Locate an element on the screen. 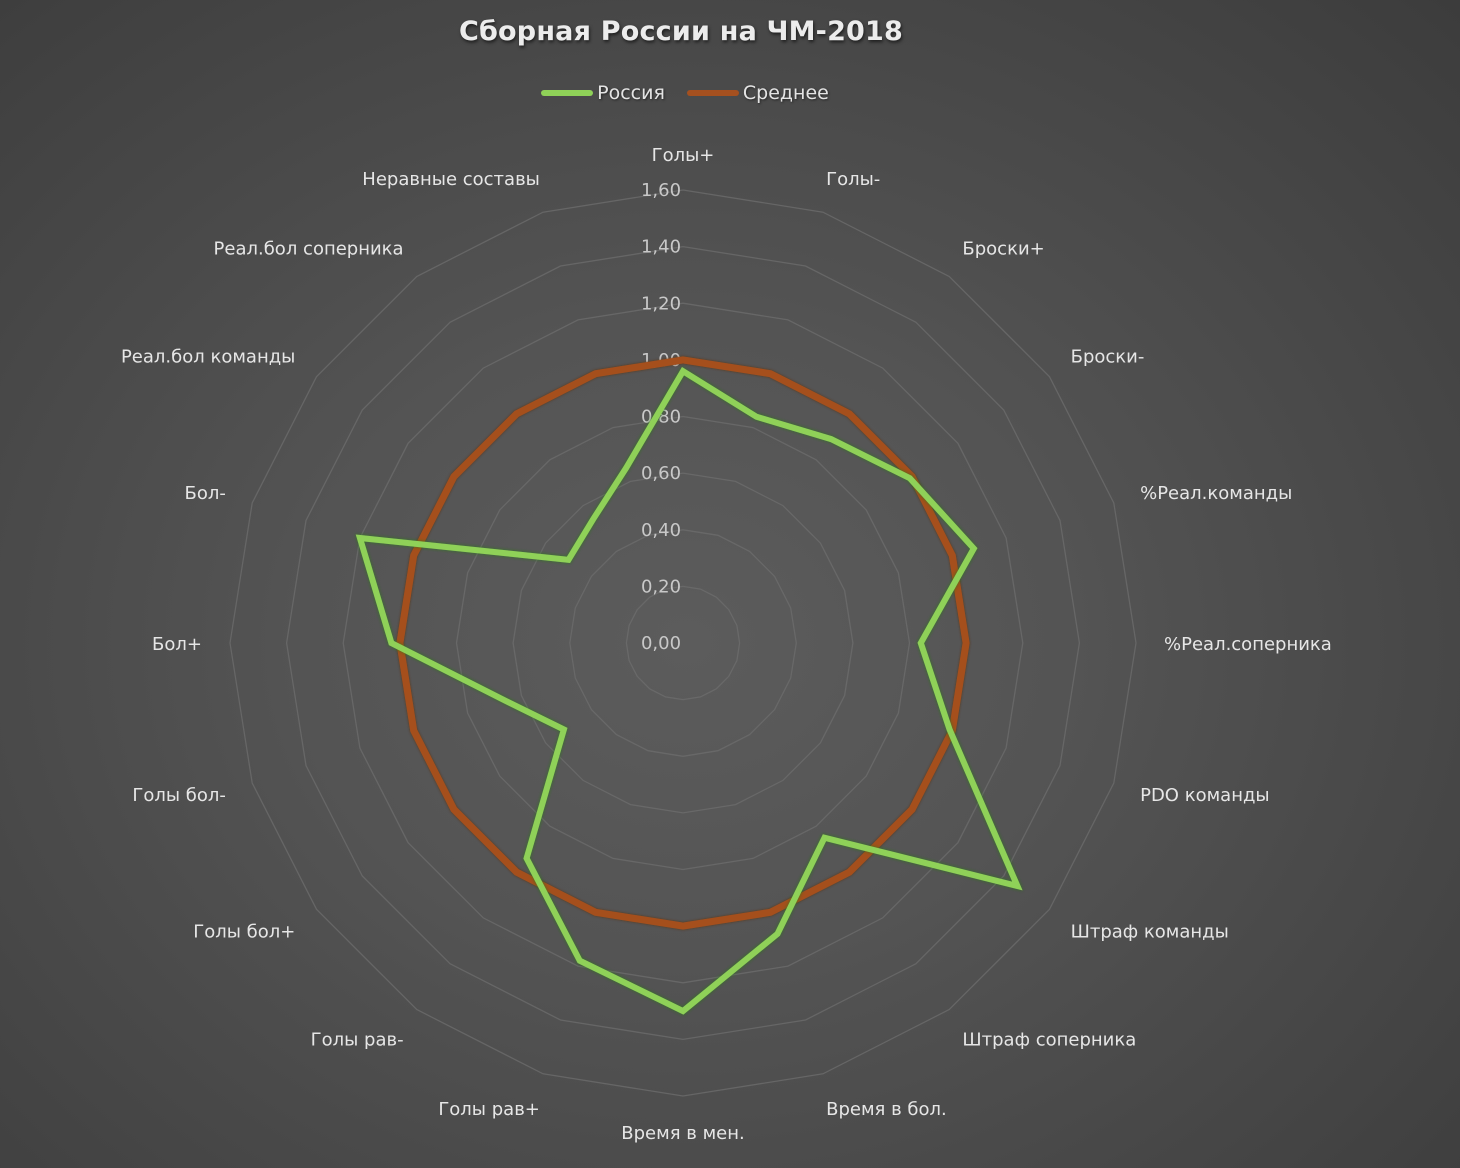 The width and height of the screenshot is (1460, 1168). category-label: Штраф команды is located at coordinates (1150, 931).